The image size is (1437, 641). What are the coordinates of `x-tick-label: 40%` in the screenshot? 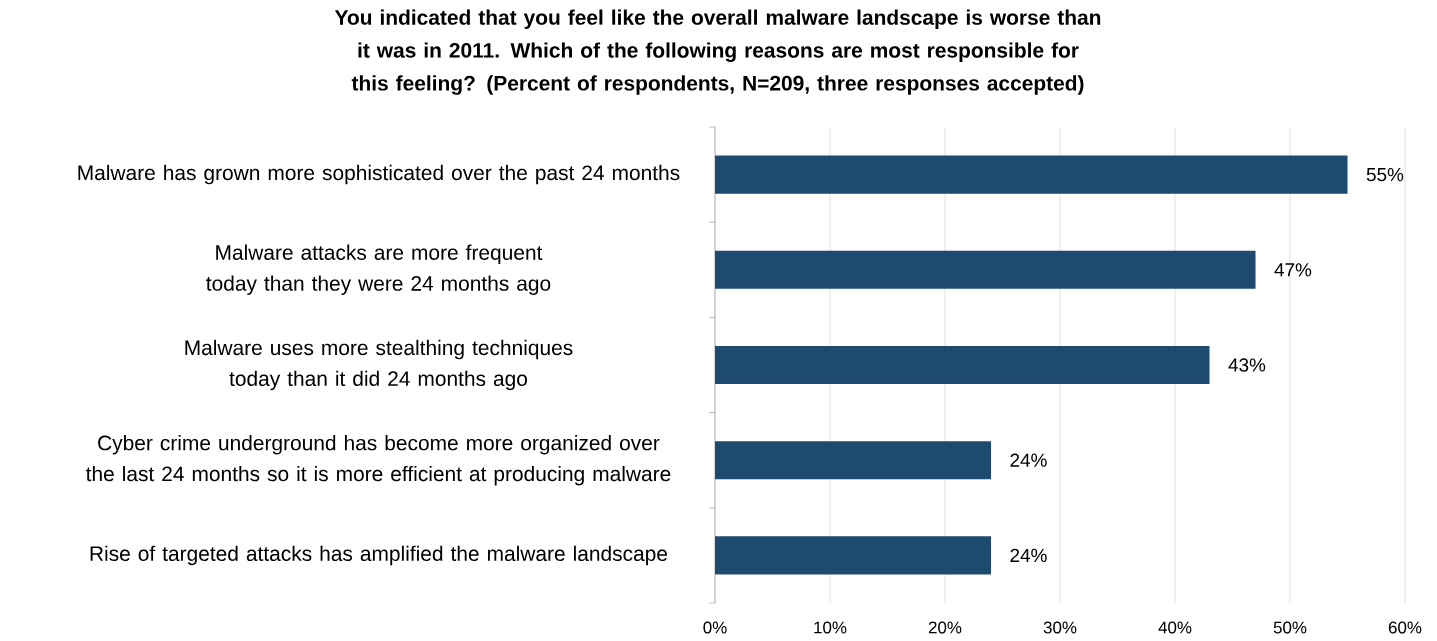 It's located at (1175, 627).